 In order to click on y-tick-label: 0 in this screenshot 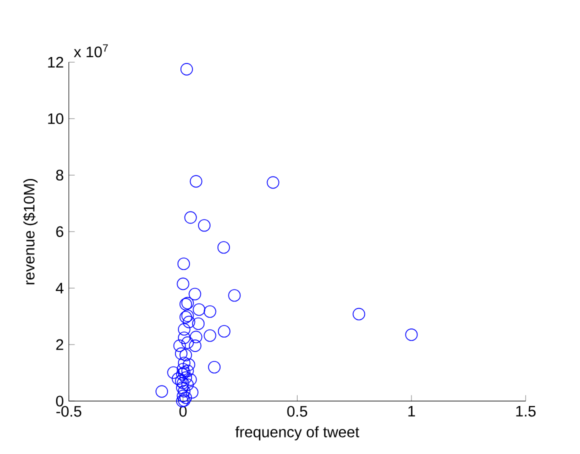, I will do `click(60, 401)`.